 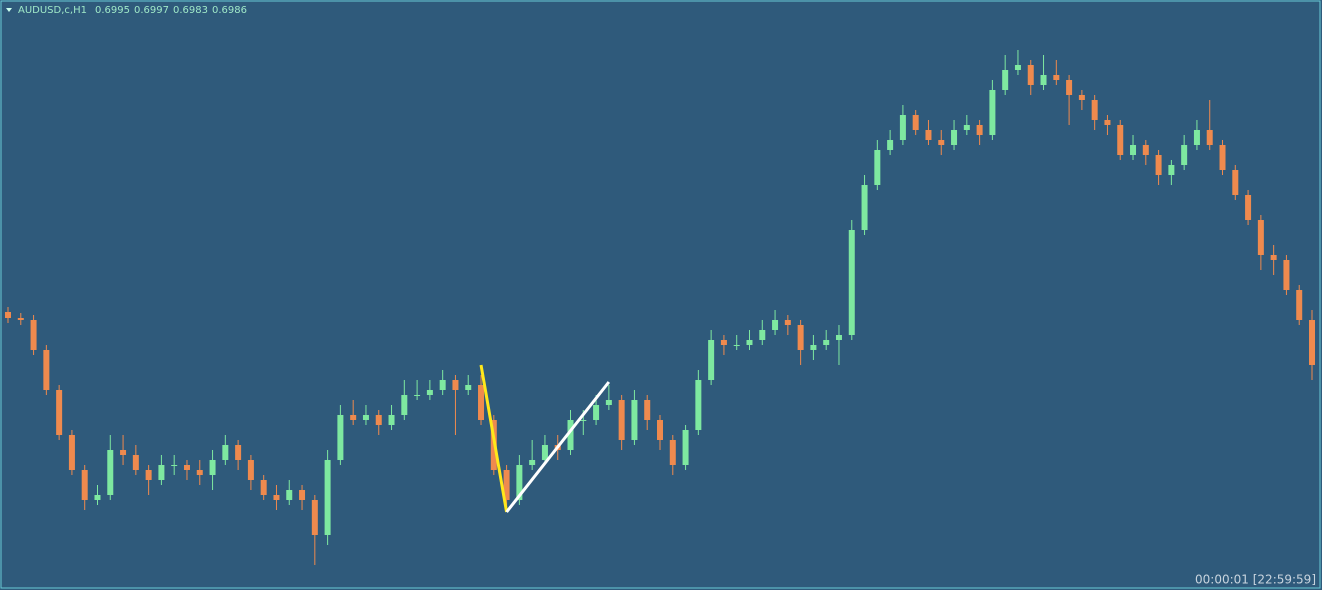 What do you see at coordinates (190, 10) in the screenshot?
I see `ohlc-value: 0.6983` at bounding box center [190, 10].